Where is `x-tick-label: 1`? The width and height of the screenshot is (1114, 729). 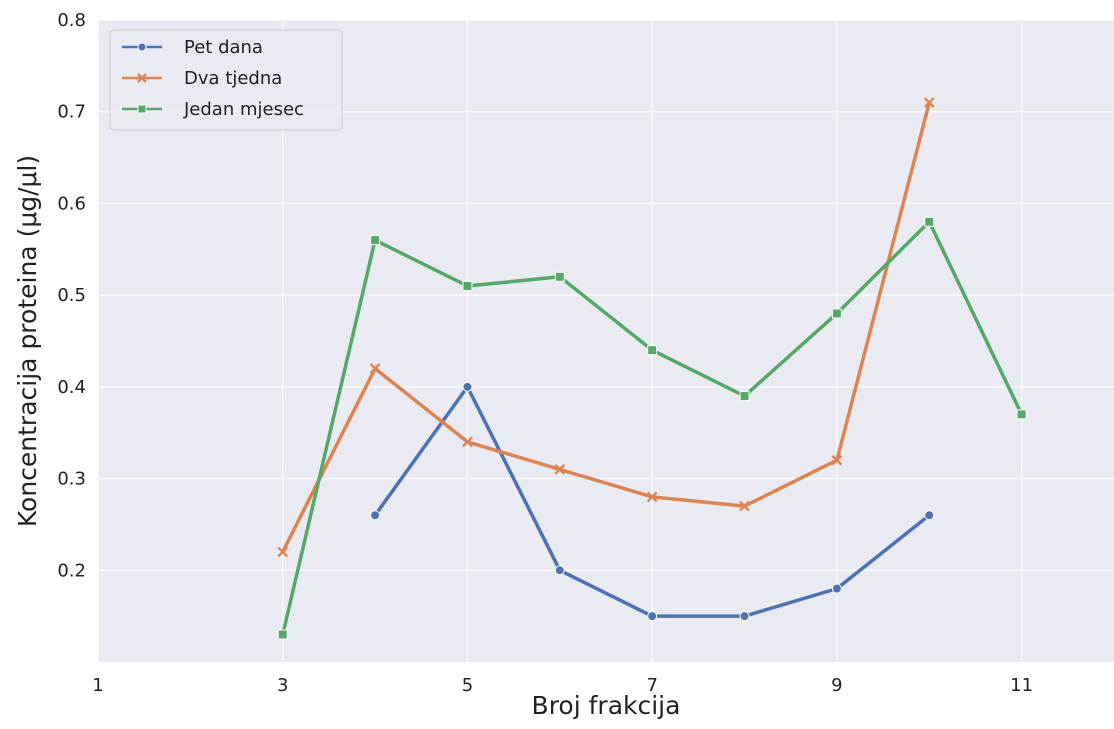
x-tick-label: 1 is located at coordinates (97, 685).